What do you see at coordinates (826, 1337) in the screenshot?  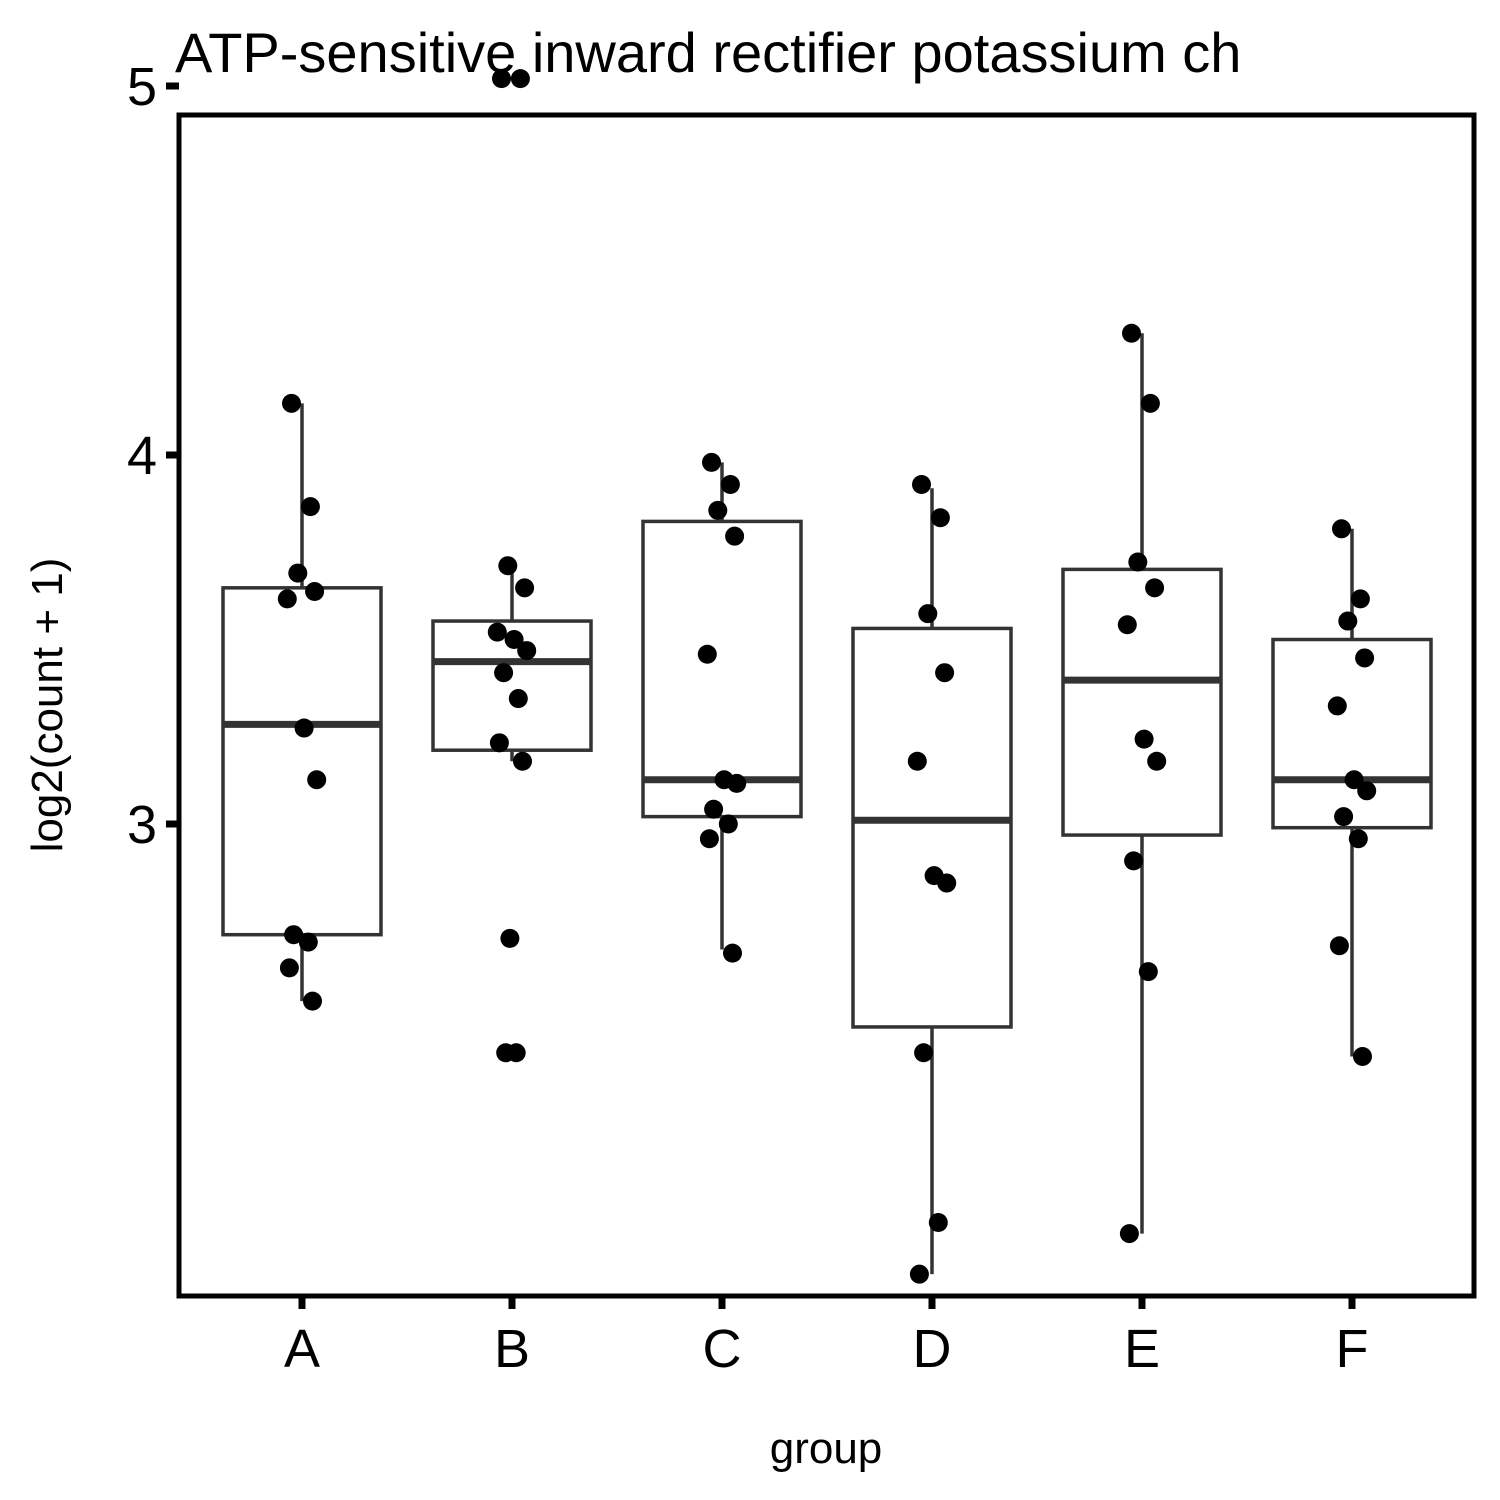 I see `x-axis: A B C D E F` at bounding box center [826, 1337].